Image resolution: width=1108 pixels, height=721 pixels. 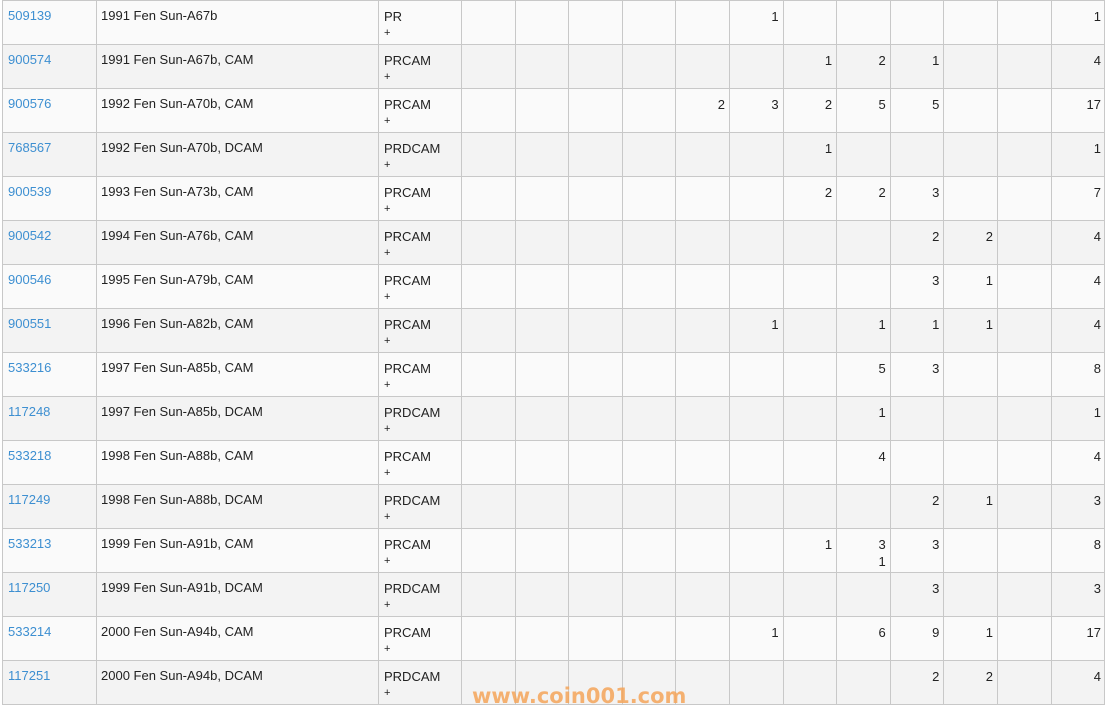 I want to click on count-value: 5, so click(x=882, y=368).